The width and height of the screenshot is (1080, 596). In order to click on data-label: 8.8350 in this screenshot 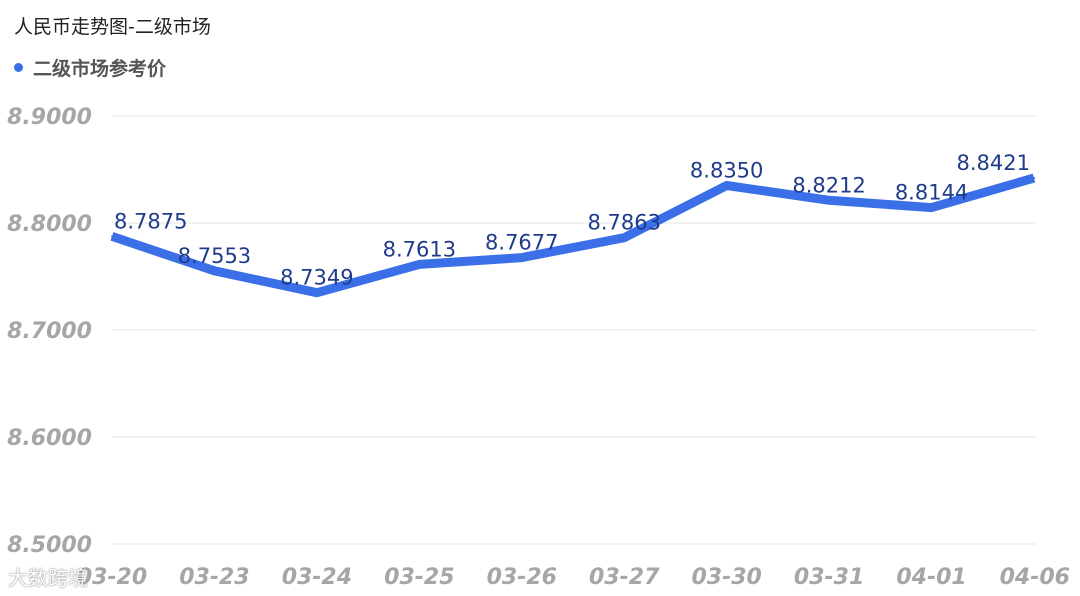, I will do `click(726, 171)`.